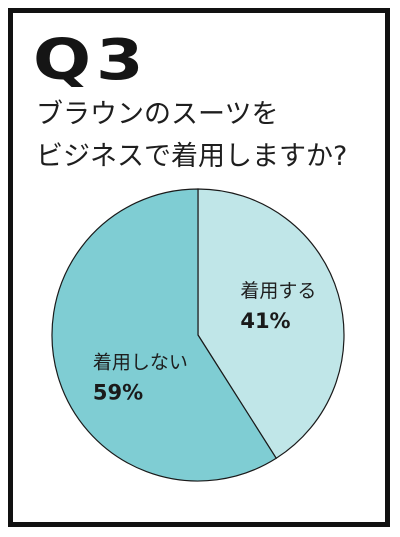 The height and width of the screenshot is (537, 400). I want to click on pie-labels: 着用する 41% 着用しない 59%, so click(204, 342).